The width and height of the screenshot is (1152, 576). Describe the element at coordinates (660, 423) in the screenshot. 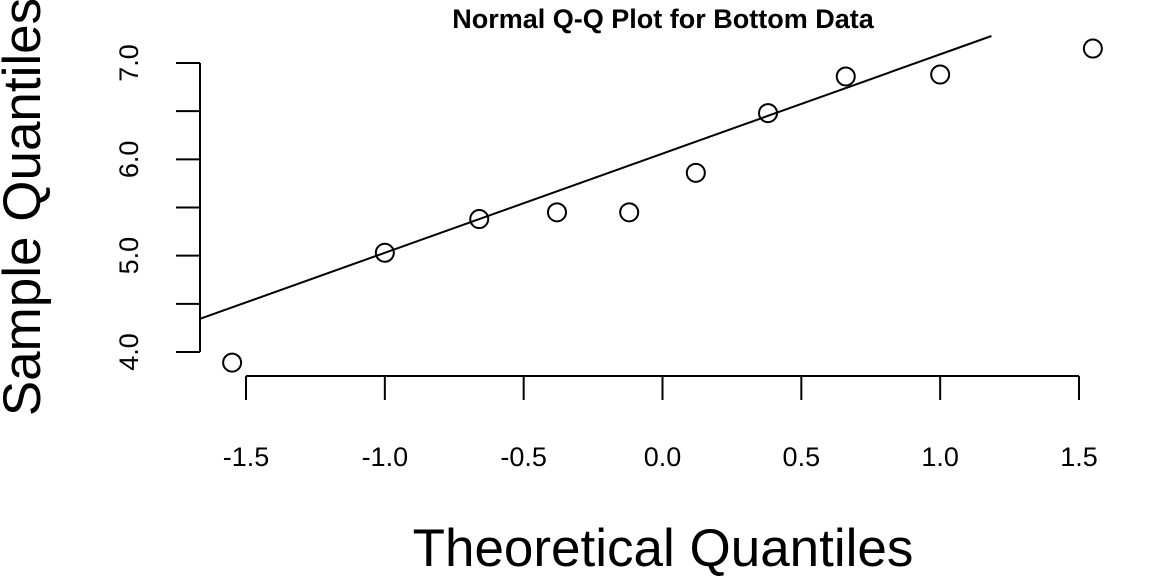

I see `x-axis: -1.5 -1.0 -0.5 0.0 0.5 1.0 1.5` at that location.